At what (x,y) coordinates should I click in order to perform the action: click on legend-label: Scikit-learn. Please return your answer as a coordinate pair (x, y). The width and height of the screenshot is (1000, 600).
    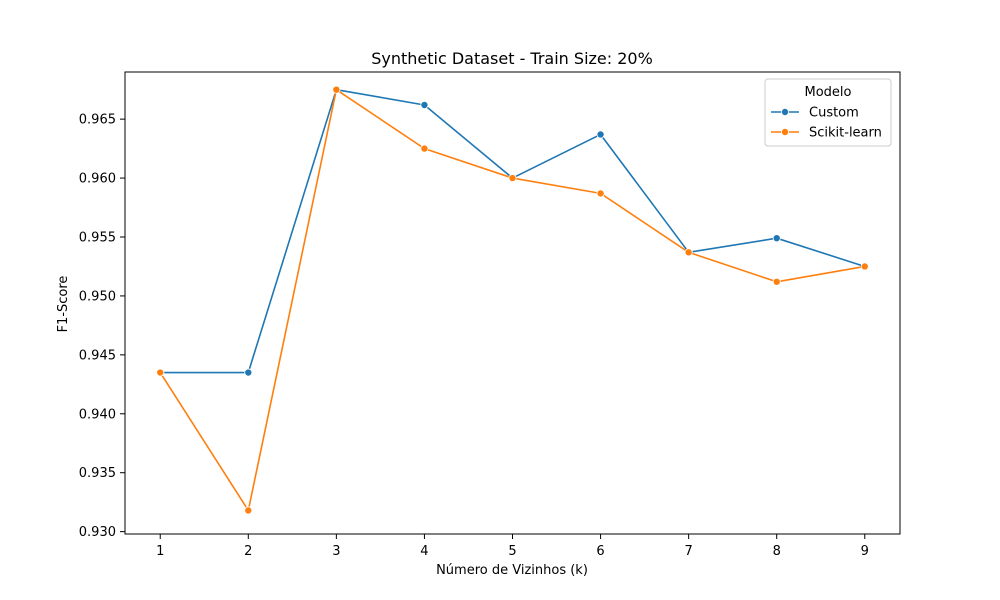
    Looking at the image, I should click on (845, 133).